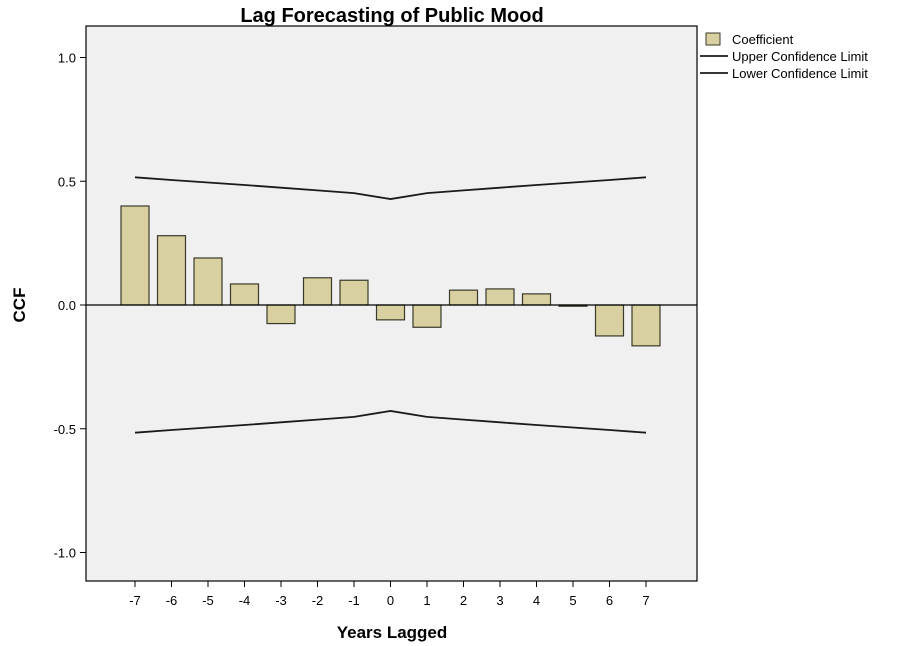 This screenshot has height=646, width=906. What do you see at coordinates (763, 39) in the screenshot?
I see `legend-label: Coefficient` at bounding box center [763, 39].